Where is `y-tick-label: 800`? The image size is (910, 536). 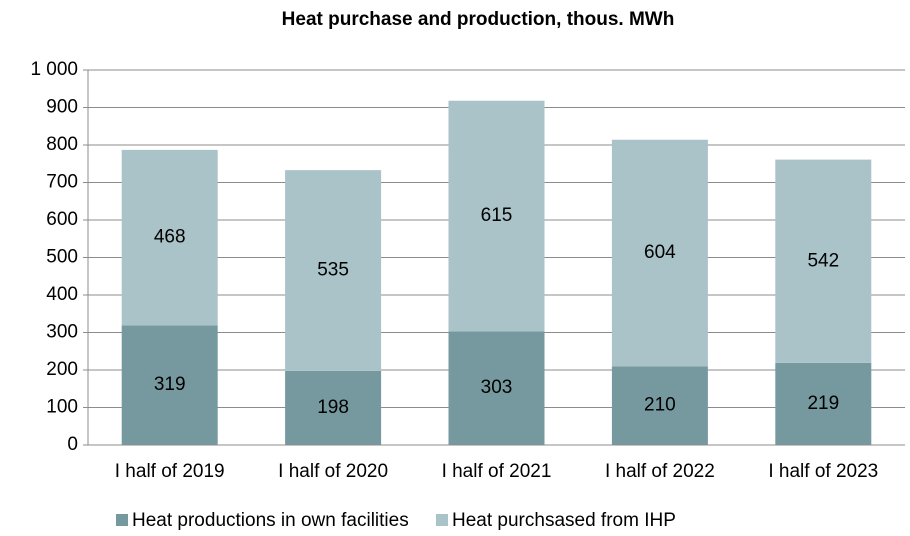 y-tick-label: 800 is located at coordinates (62, 144).